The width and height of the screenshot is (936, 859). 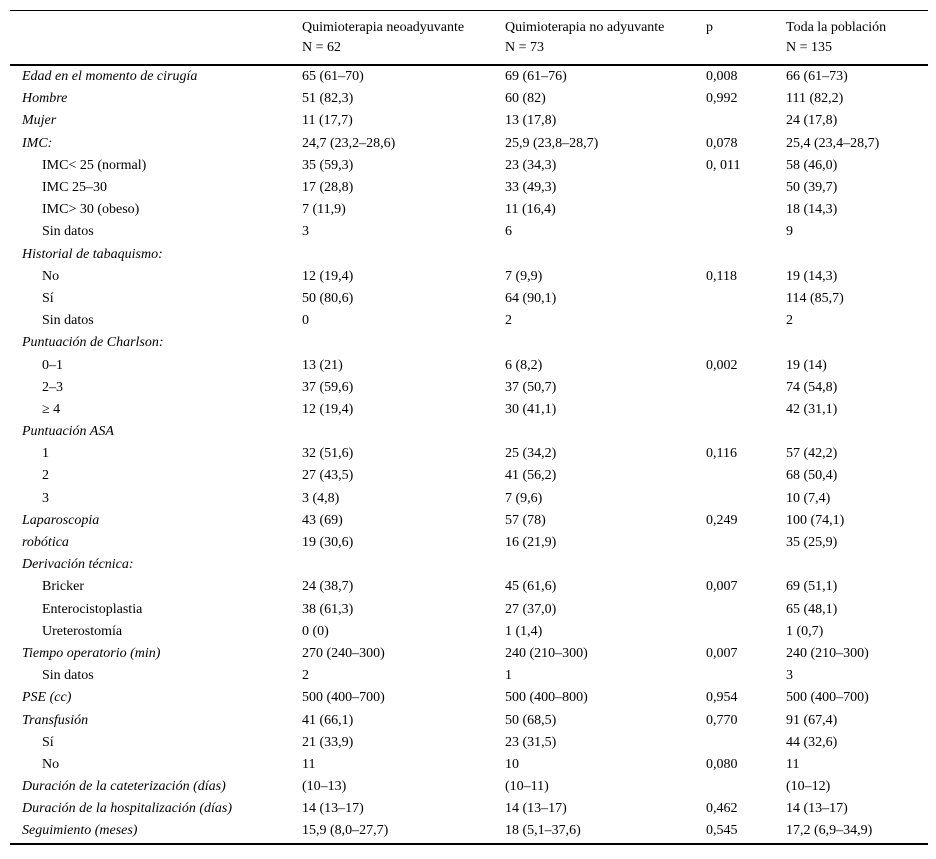 What do you see at coordinates (305, 232) in the screenshot?
I see `cell-neoadyuvante: 3` at bounding box center [305, 232].